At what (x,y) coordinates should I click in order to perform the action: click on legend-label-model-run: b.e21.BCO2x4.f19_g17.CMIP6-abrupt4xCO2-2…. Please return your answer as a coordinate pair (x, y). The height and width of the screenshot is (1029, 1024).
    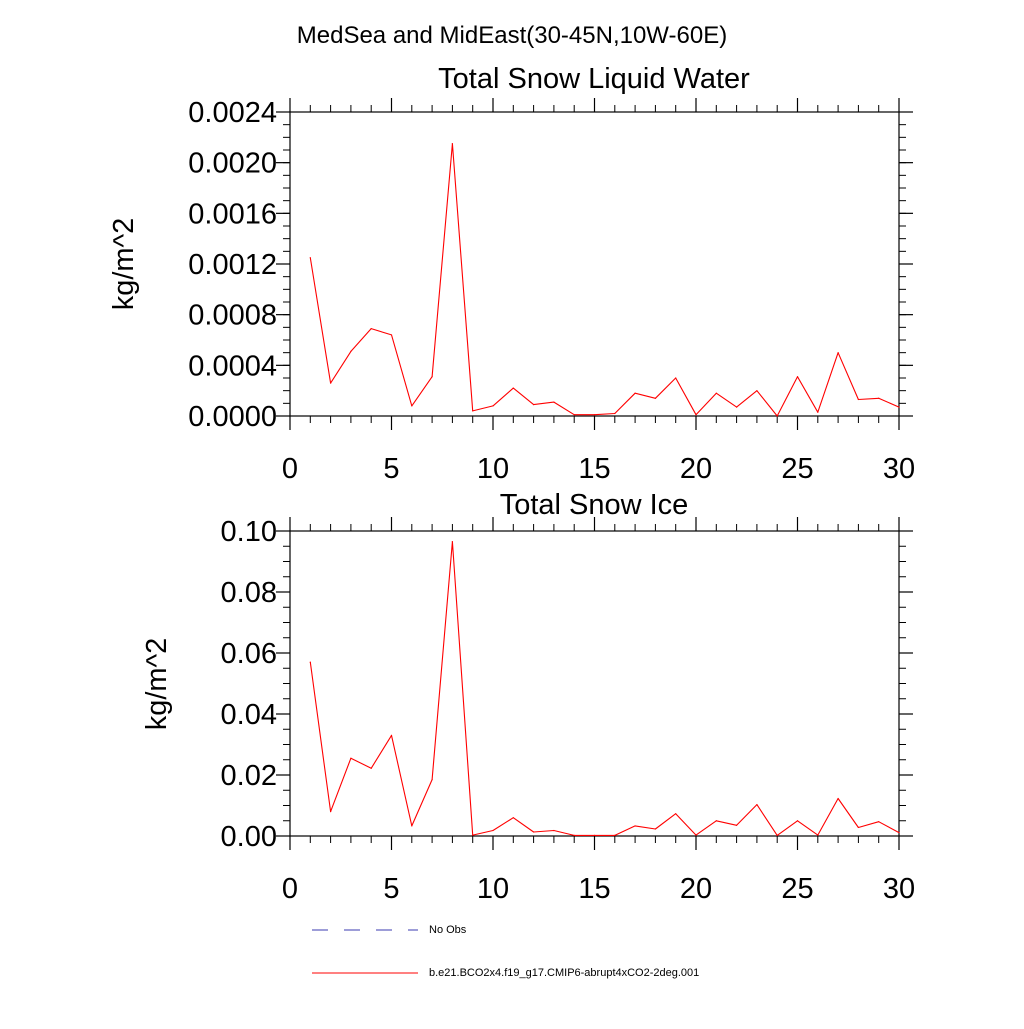
    Looking at the image, I should click on (564, 973).